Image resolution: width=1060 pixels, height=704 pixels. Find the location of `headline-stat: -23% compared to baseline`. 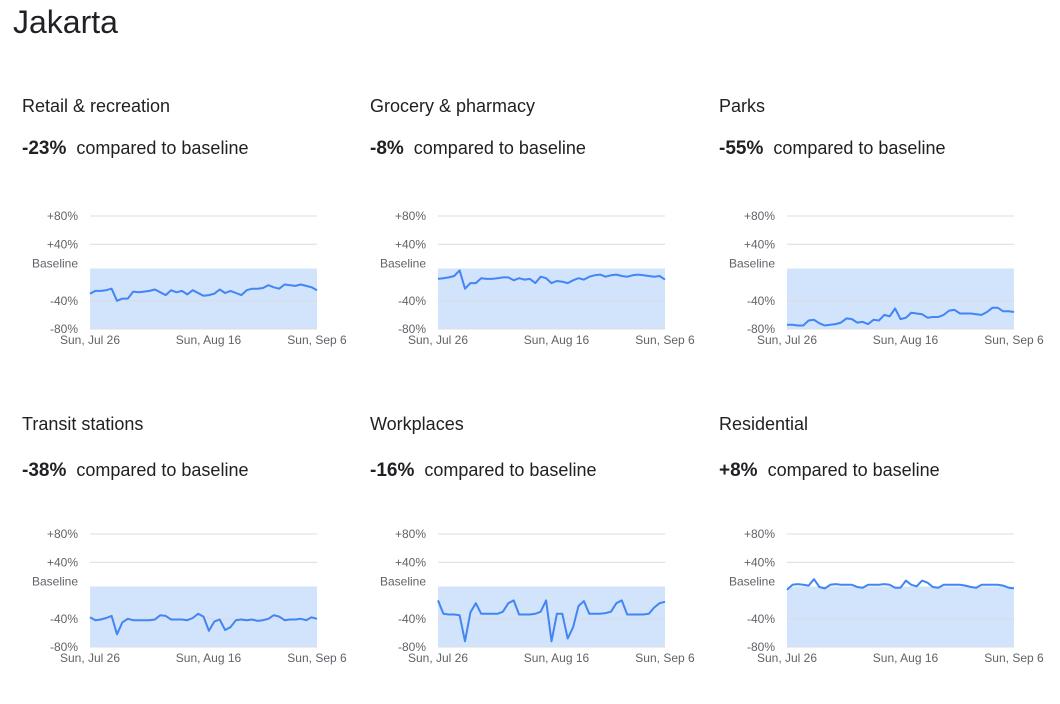

headline-stat: -23% compared to baseline is located at coordinates (135, 149).